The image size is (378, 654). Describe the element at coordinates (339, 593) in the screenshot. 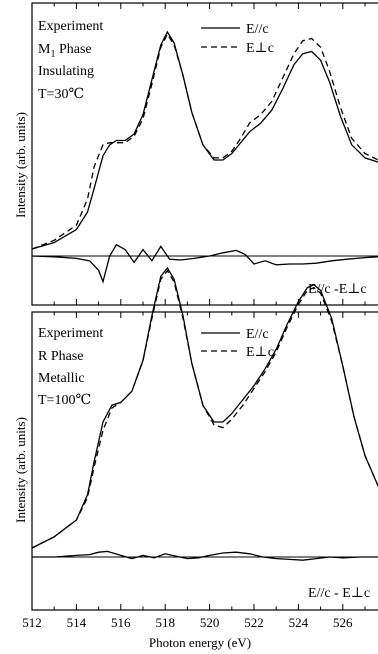

I see `panel-bottom-difference-label: E//c - E⊥c` at that location.